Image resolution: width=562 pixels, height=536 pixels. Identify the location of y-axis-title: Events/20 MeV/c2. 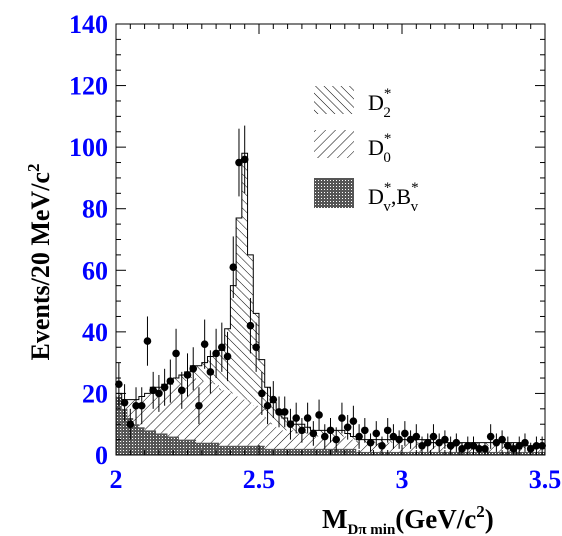
(39, 262).